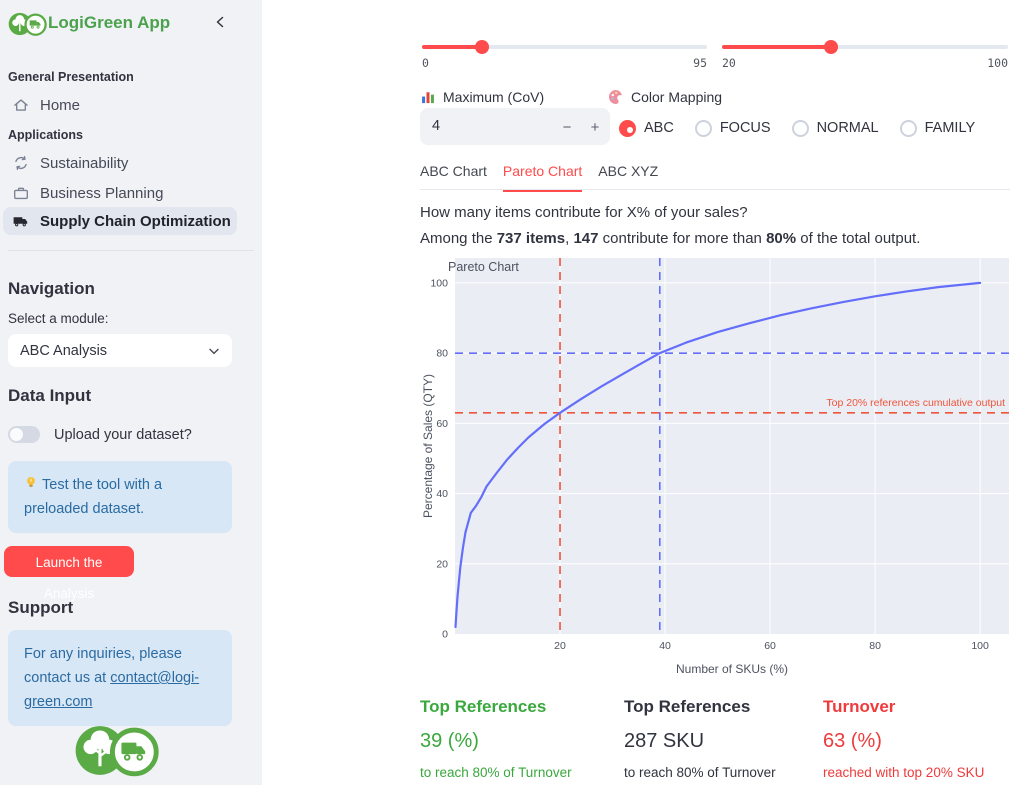  I want to click on sidebar-item-sustainability: Sustainability, so click(120, 163).